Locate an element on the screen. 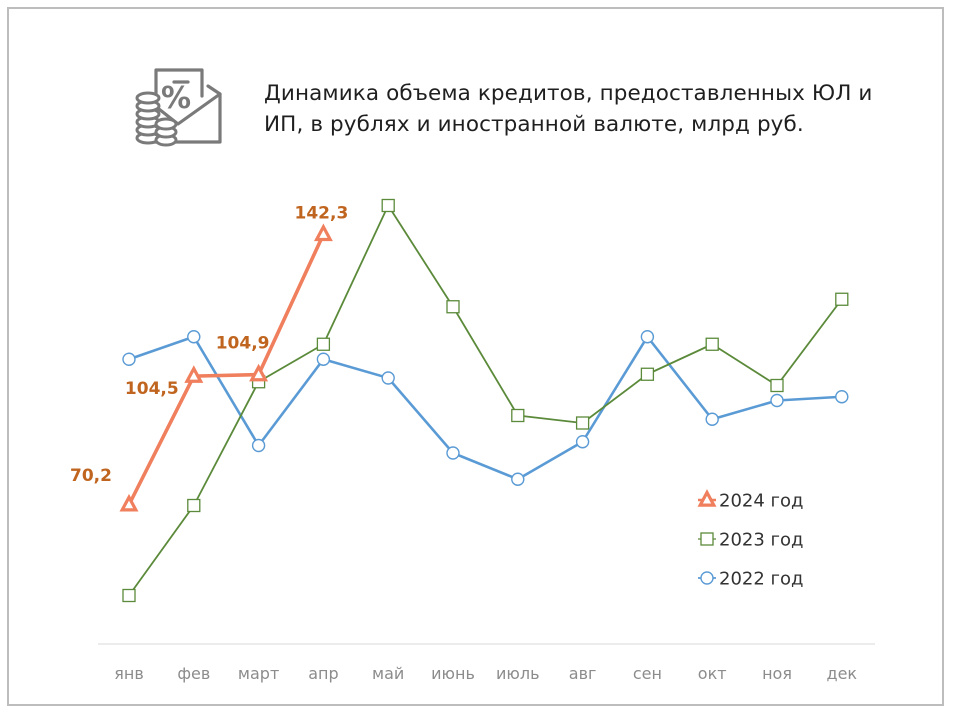 Image resolution: width=957 pixels, height=718 pixels. data-label: 70,2 is located at coordinates (91, 476).